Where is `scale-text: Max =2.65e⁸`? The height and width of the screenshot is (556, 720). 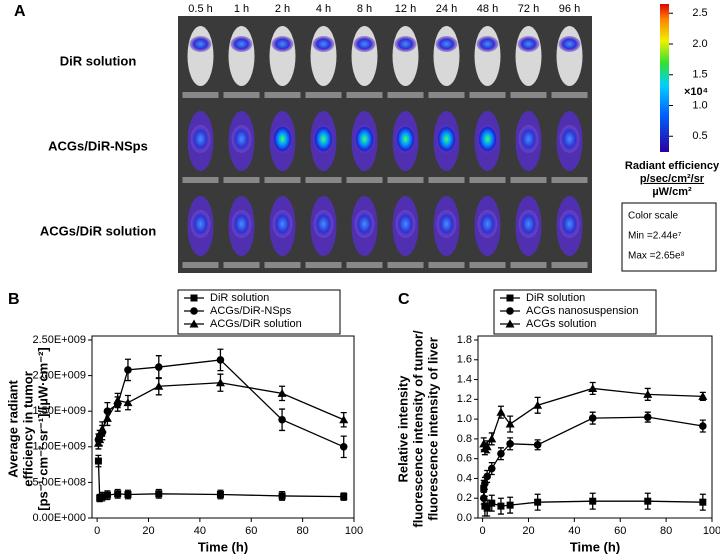
scale-text: Max =2.65e⁸ is located at coordinates (656, 256).